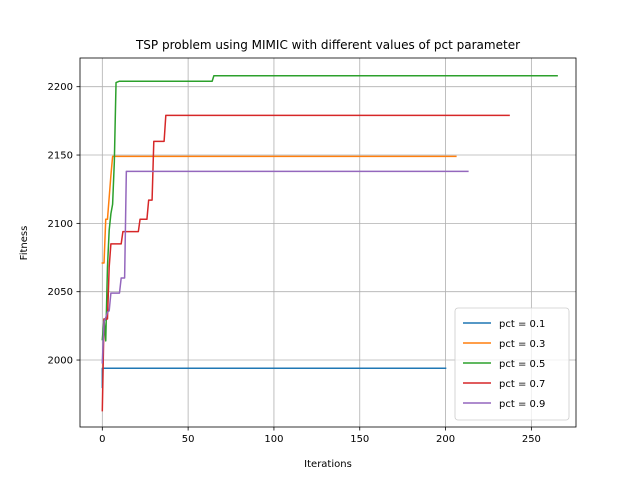 The height and width of the screenshot is (480, 640). Describe the element at coordinates (359, 439) in the screenshot. I see `x-tick-label: 150` at that location.